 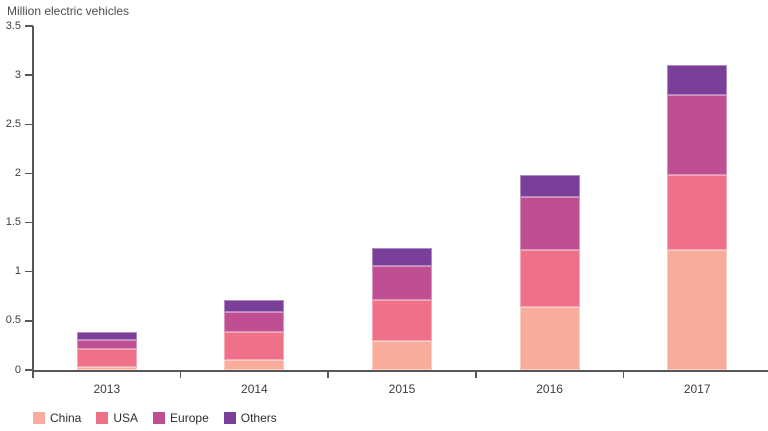 What do you see at coordinates (17, 369) in the screenshot?
I see `y-tick-label: 0` at bounding box center [17, 369].